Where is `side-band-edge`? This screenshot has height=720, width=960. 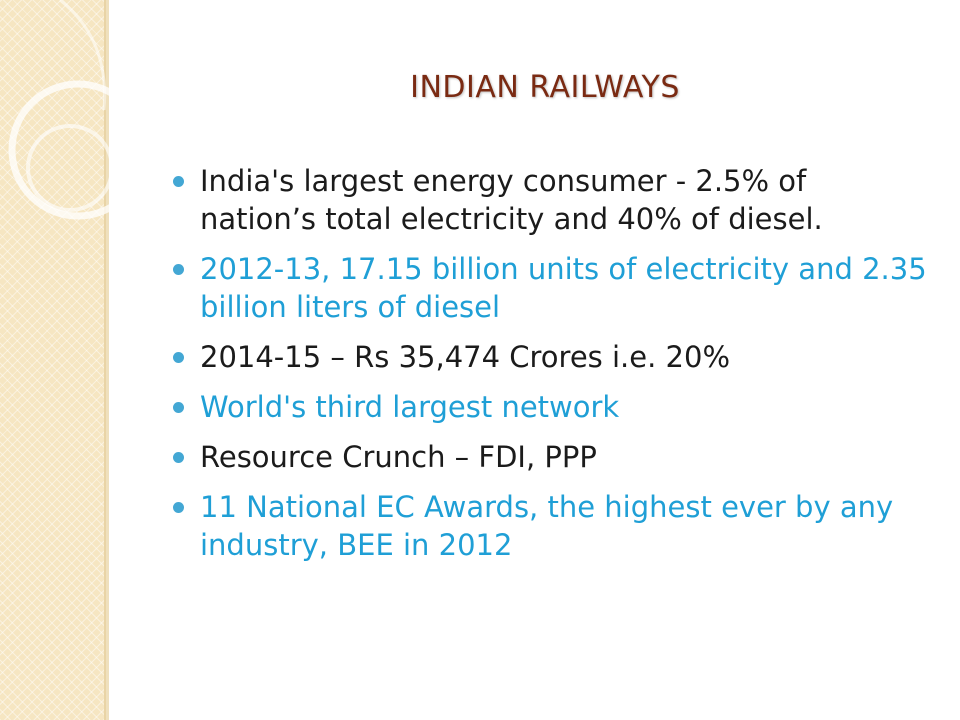 side-band-edge is located at coordinates (107, 360).